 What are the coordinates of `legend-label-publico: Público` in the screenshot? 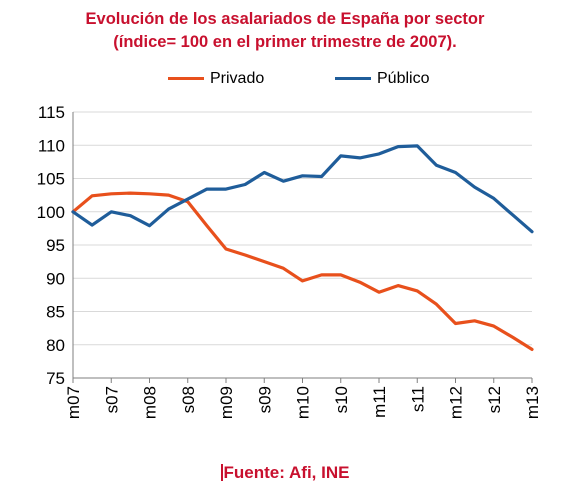 It's located at (403, 78).